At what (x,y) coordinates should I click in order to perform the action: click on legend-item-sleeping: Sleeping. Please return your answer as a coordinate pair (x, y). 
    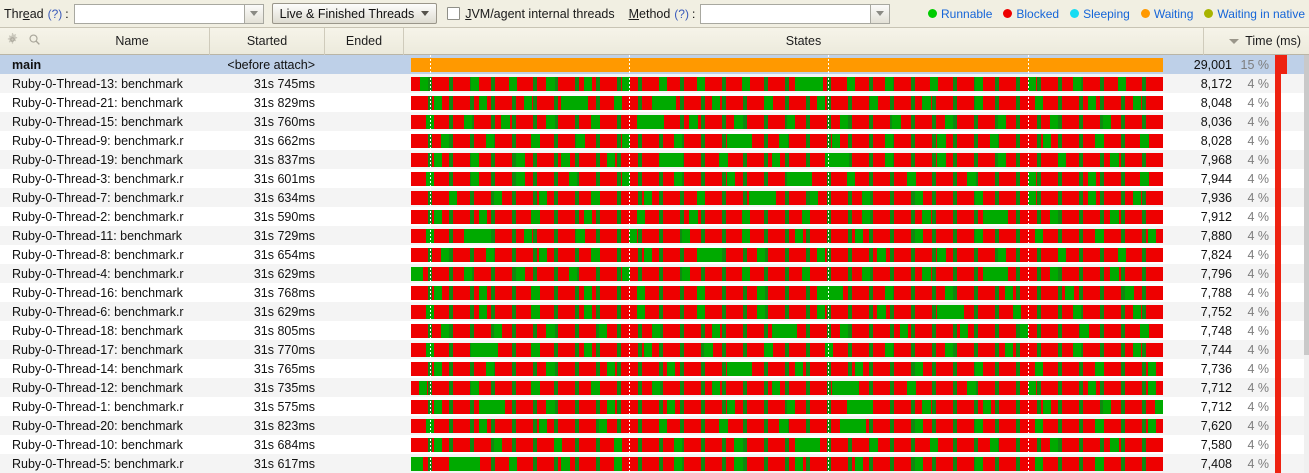
    Looking at the image, I should click on (1100, 14).